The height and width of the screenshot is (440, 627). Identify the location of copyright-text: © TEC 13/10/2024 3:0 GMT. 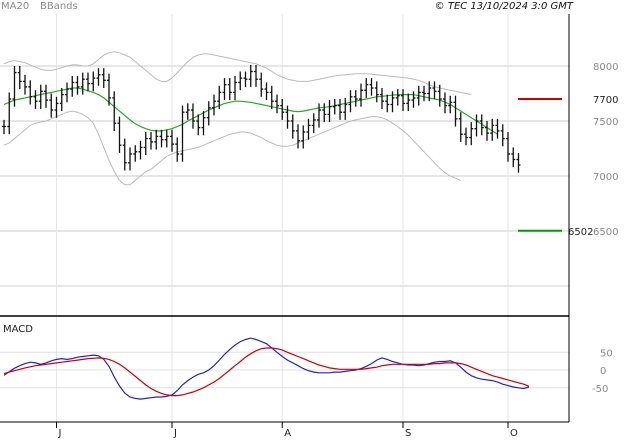
(504, 6).